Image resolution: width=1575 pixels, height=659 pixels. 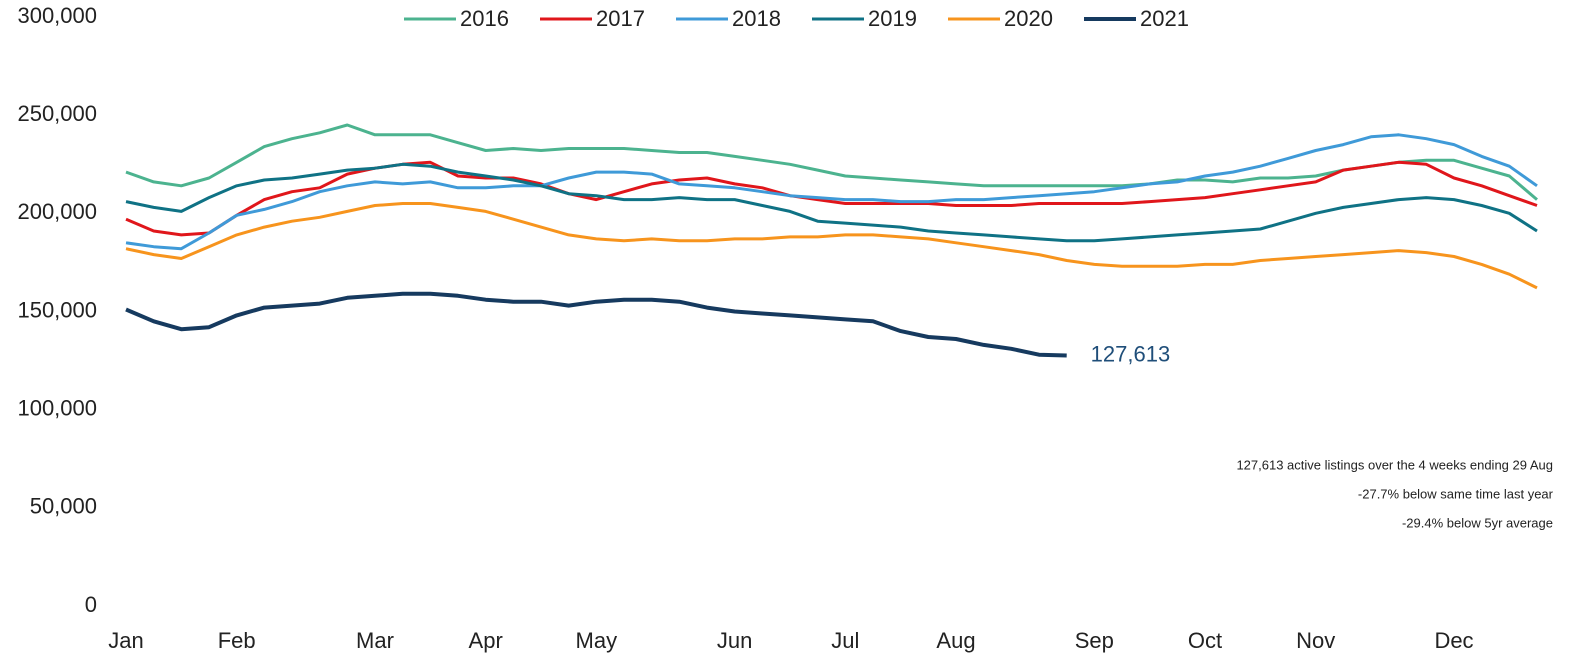 I want to click on x-tick-label: Jun, so click(x=734, y=640).